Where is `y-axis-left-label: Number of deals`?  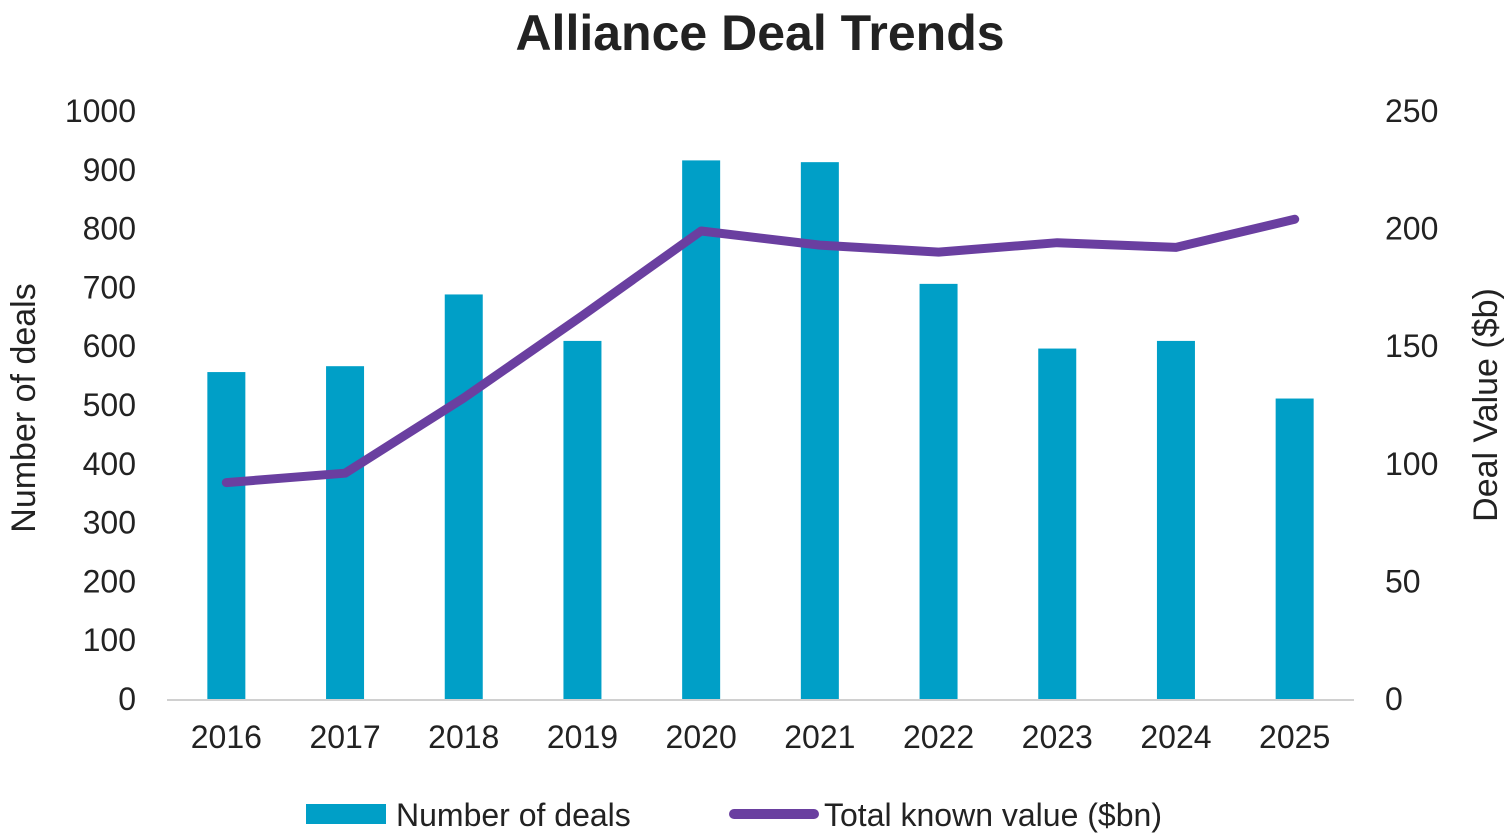 y-axis-left-label: Number of deals is located at coordinates (24, 407).